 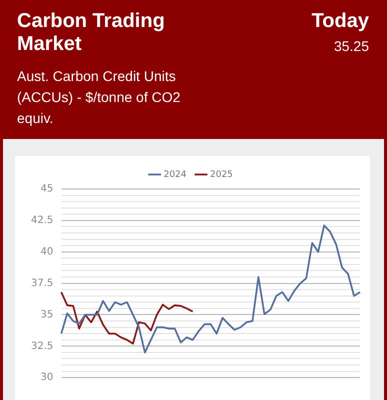 What do you see at coordinates (42, 346) in the screenshot?
I see `y-tick-label: 32.5` at bounding box center [42, 346].